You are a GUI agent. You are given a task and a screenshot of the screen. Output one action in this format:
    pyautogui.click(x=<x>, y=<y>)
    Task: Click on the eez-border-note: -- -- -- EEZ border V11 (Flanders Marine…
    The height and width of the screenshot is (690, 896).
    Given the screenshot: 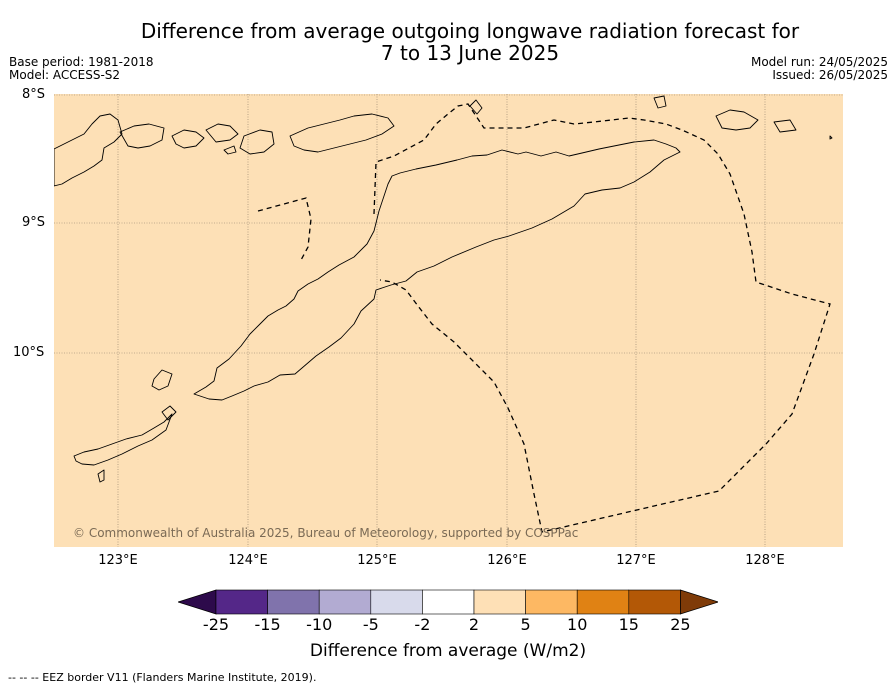 What is the action you would take?
    pyautogui.click(x=162, y=677)
    